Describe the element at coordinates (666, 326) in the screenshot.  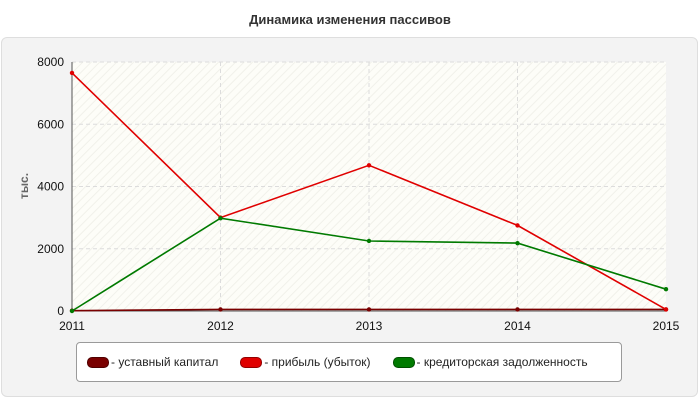
I see `x-tick-label: 2015` at that location.